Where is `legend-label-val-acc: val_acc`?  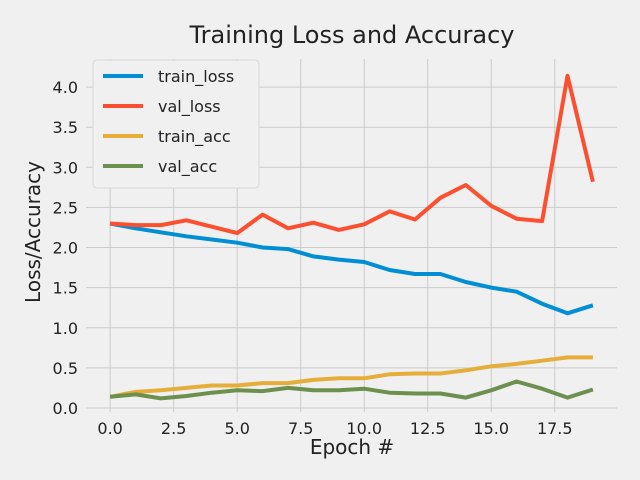
legend-label-val-acc: val_acc is located at coordinates (187, 167).